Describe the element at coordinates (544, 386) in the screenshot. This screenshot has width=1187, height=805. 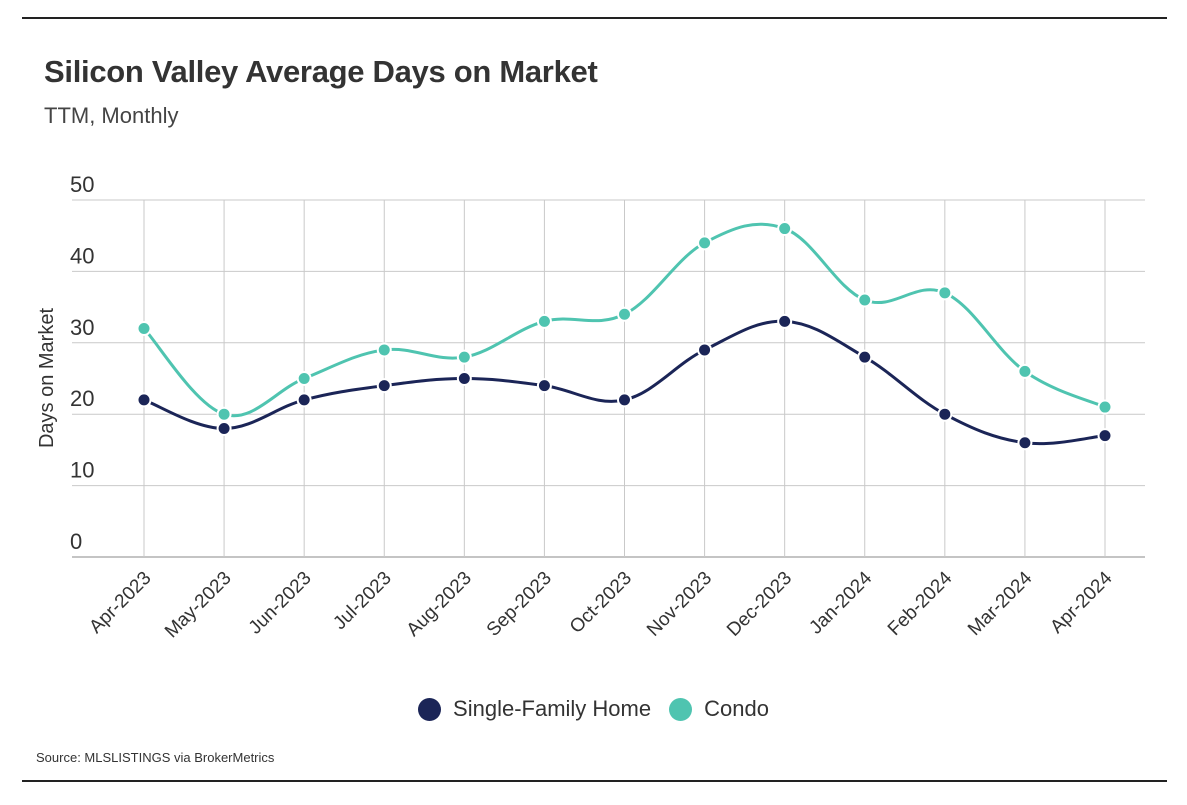
I see `data-point-single-family-home-Sep-2023` at that location.